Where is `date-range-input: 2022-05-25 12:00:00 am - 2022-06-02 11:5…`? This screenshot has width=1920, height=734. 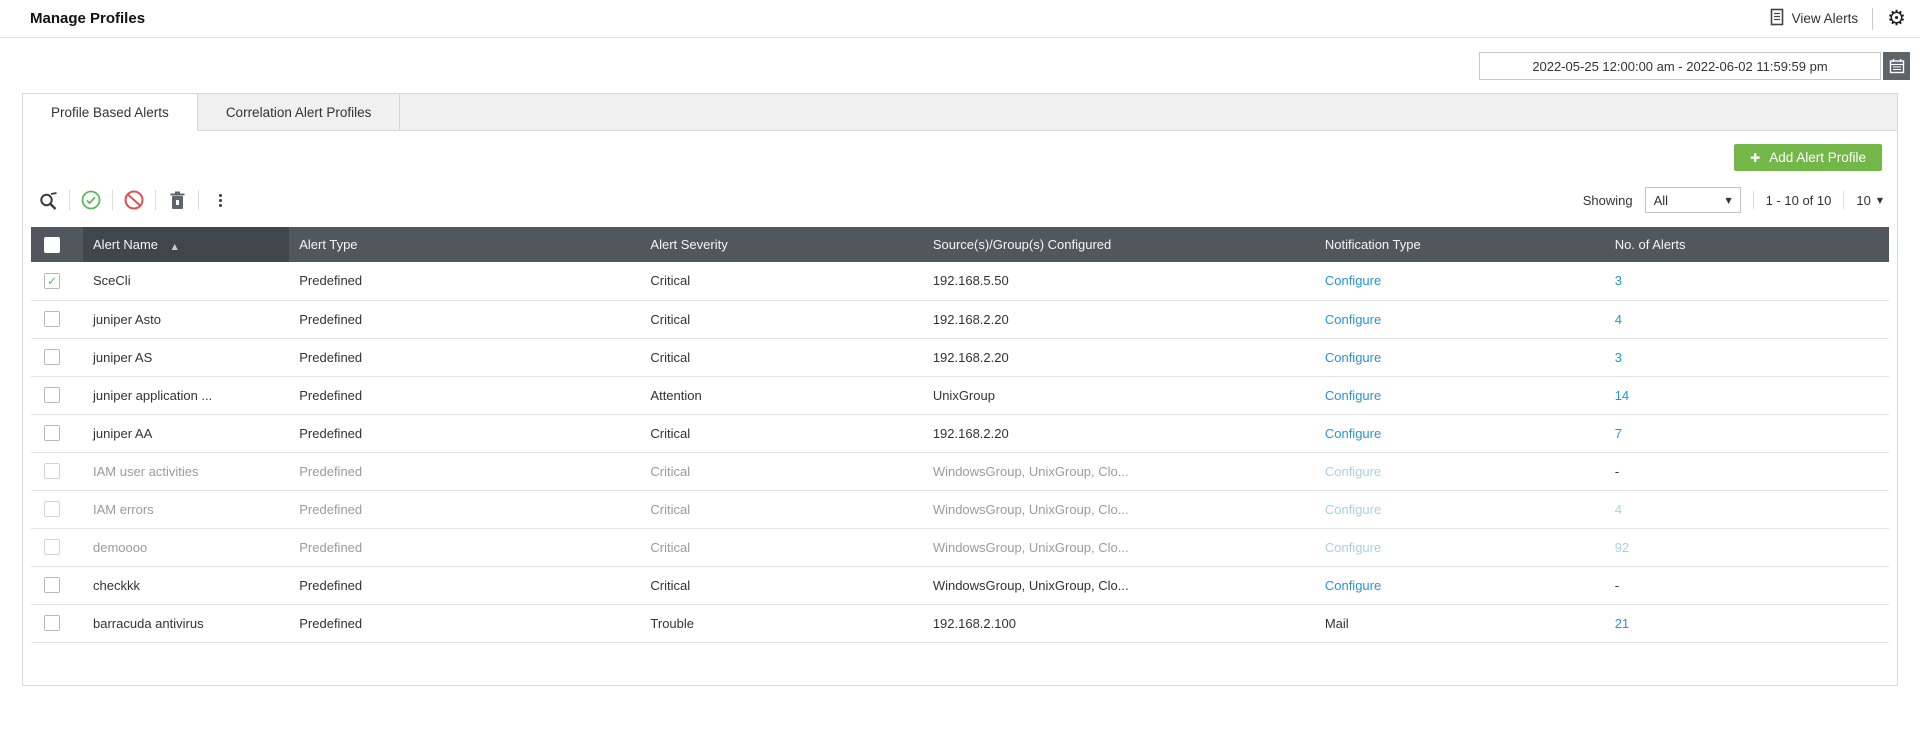
date-range-input: 2022-05-25 12:00:00 am - 2022-06-02 11:5… is located at coordinates (1680, 66).